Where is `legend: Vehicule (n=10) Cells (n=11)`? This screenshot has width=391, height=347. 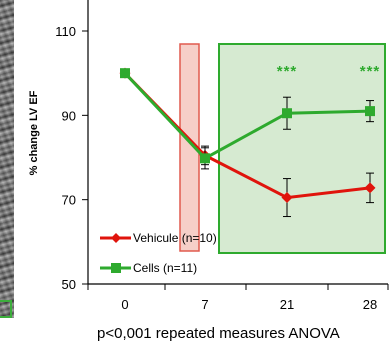 legend: Vehicule (n=10) Cells (n=11) is located at coordinates (158, 253).